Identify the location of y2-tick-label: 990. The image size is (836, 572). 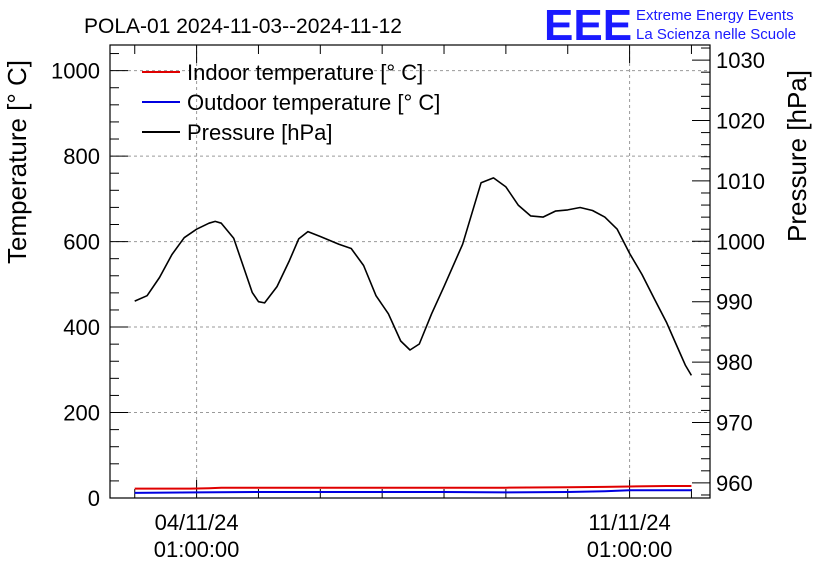
(734, 302).